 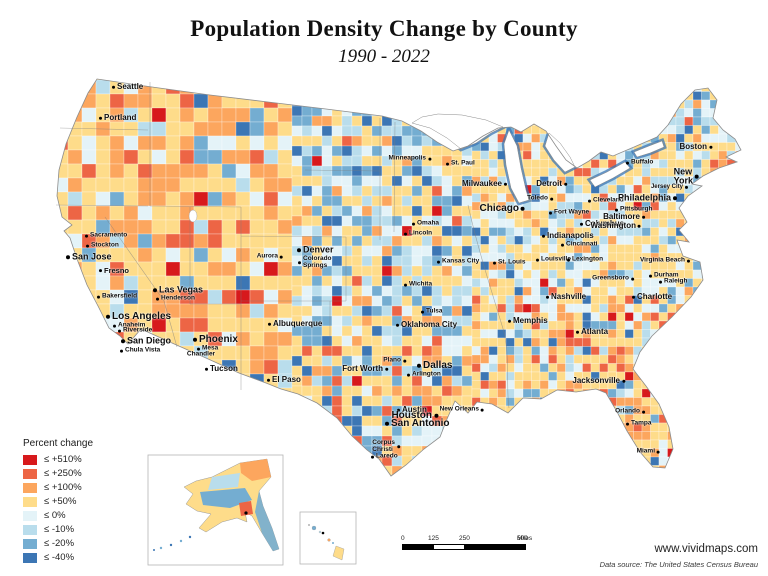 I want to click on scale-tick-label: 125, so click(x=433, y=538).